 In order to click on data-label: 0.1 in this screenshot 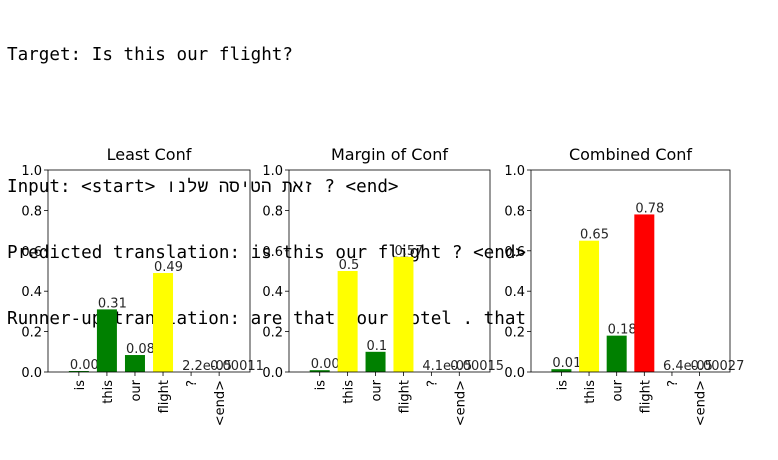, I will do `click(377, 346)`.